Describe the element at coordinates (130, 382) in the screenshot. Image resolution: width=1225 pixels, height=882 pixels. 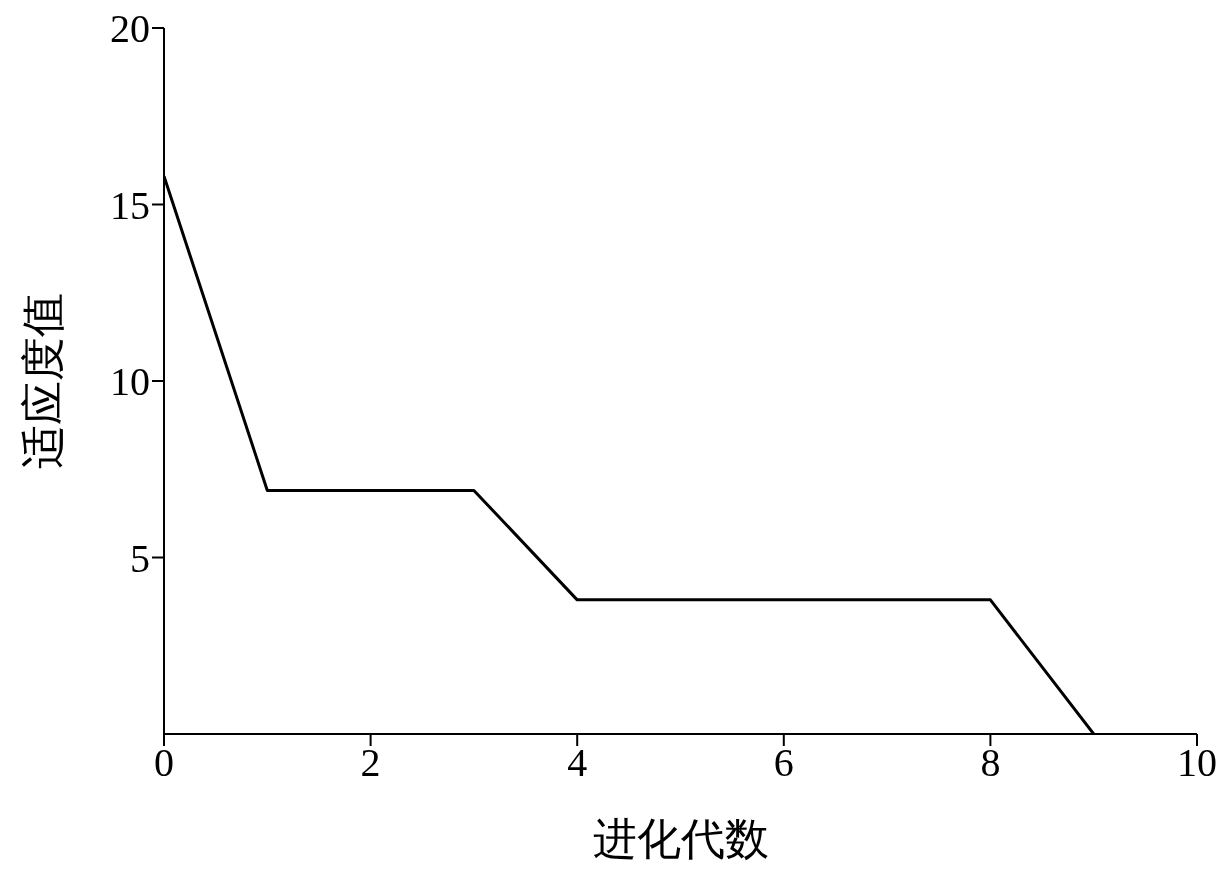
I see `y-tick-label: 10` at that location.